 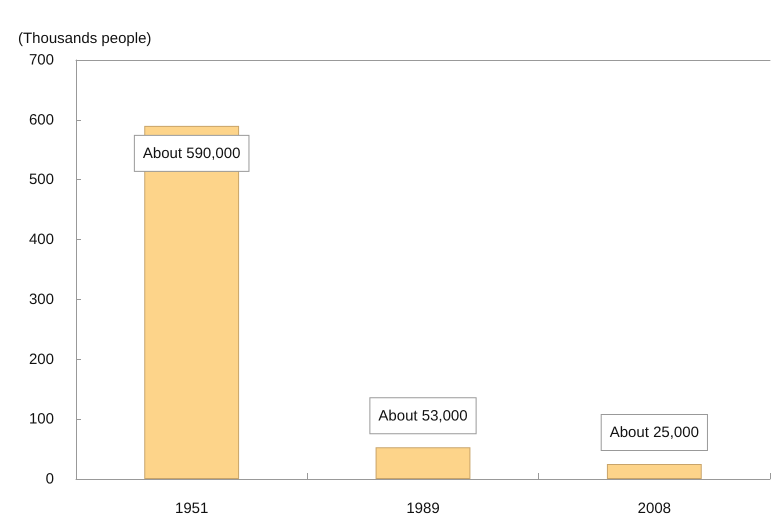 What do you see at coordinates (654, 433) in the screenshot?
I see `data-label: About 25,000` at bounding box center [654, 433].